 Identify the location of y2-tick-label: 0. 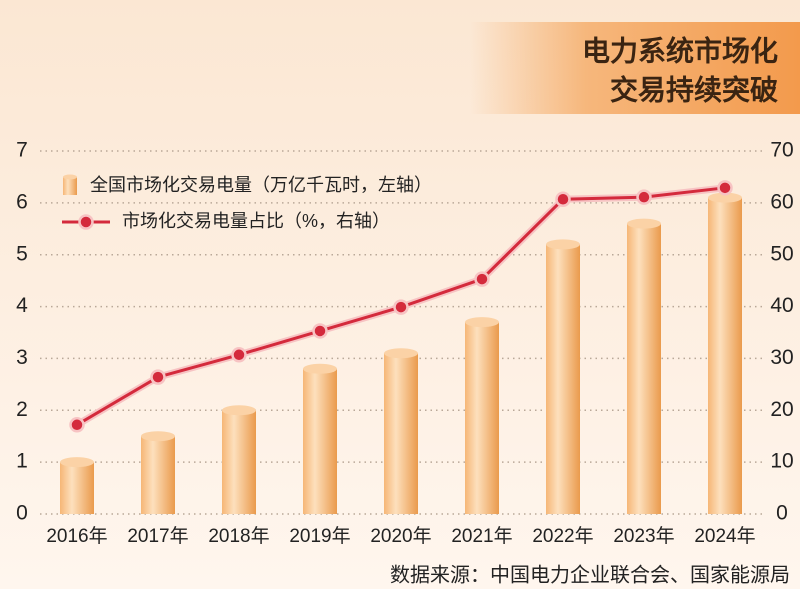
(782, 513).